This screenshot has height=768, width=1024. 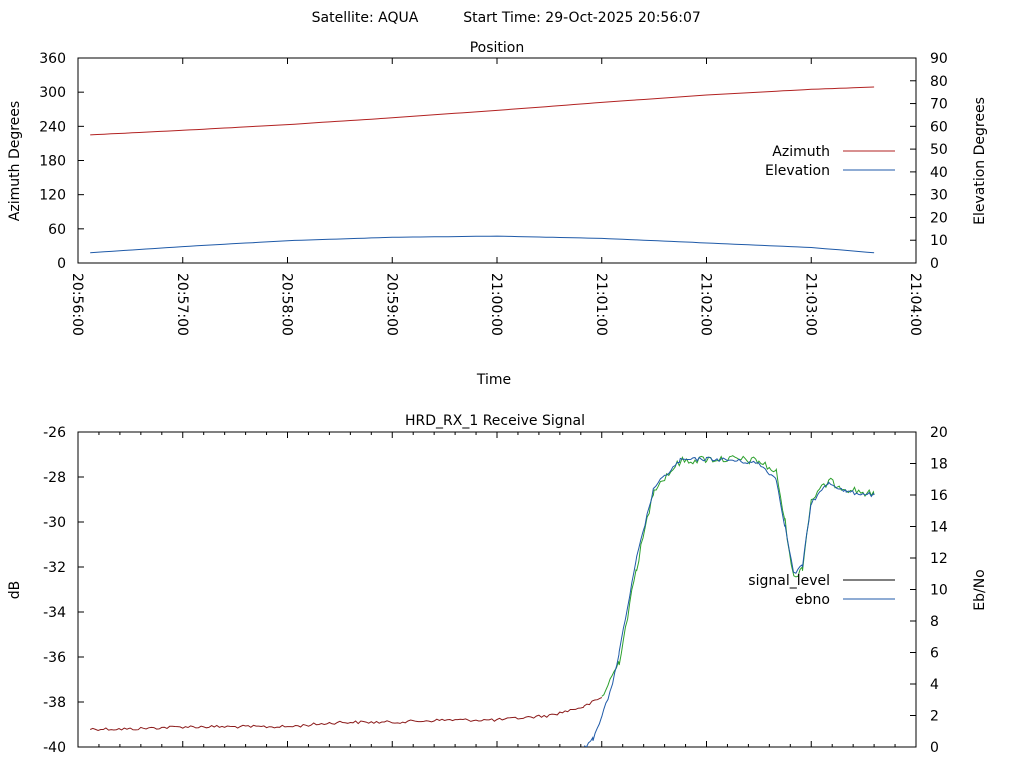 I want to click on ebno-axis-tick-label: 14, so click(x=939, y=528).